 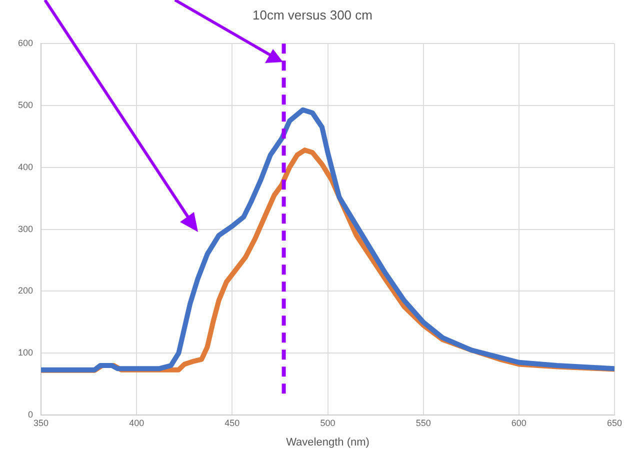 What do you see at coordinates (614, 423) in the screenshot?
I see `x-tick-label: 650` at bounding box center [614, 423].